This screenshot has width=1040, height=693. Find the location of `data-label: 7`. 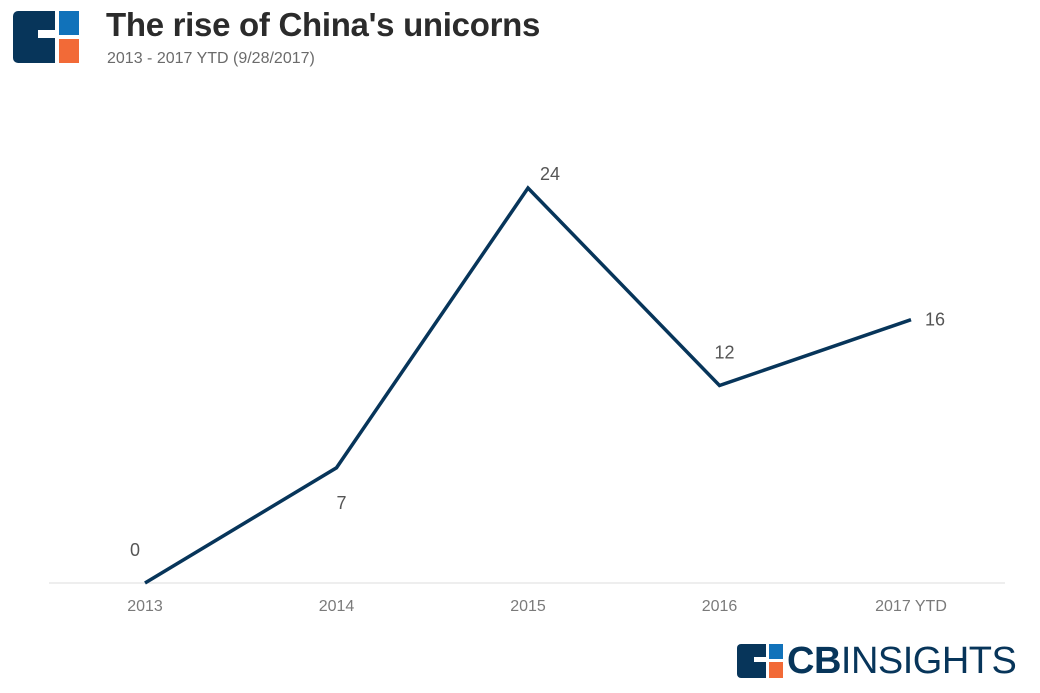

data-label: 7 is located at coordinates (341, 503).